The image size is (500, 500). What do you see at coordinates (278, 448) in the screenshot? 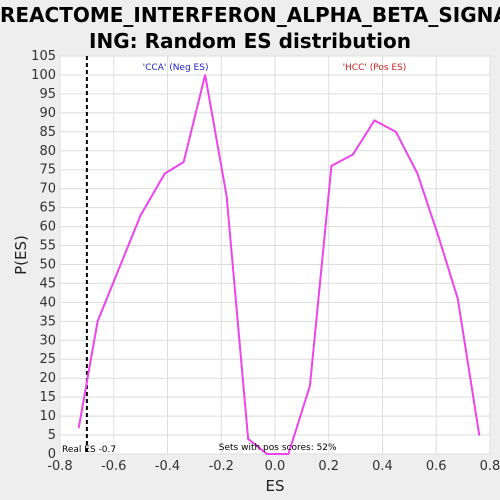
I see `pos-scores-label: Sets with pos scores: 52%` at bounding box center [278, 448].